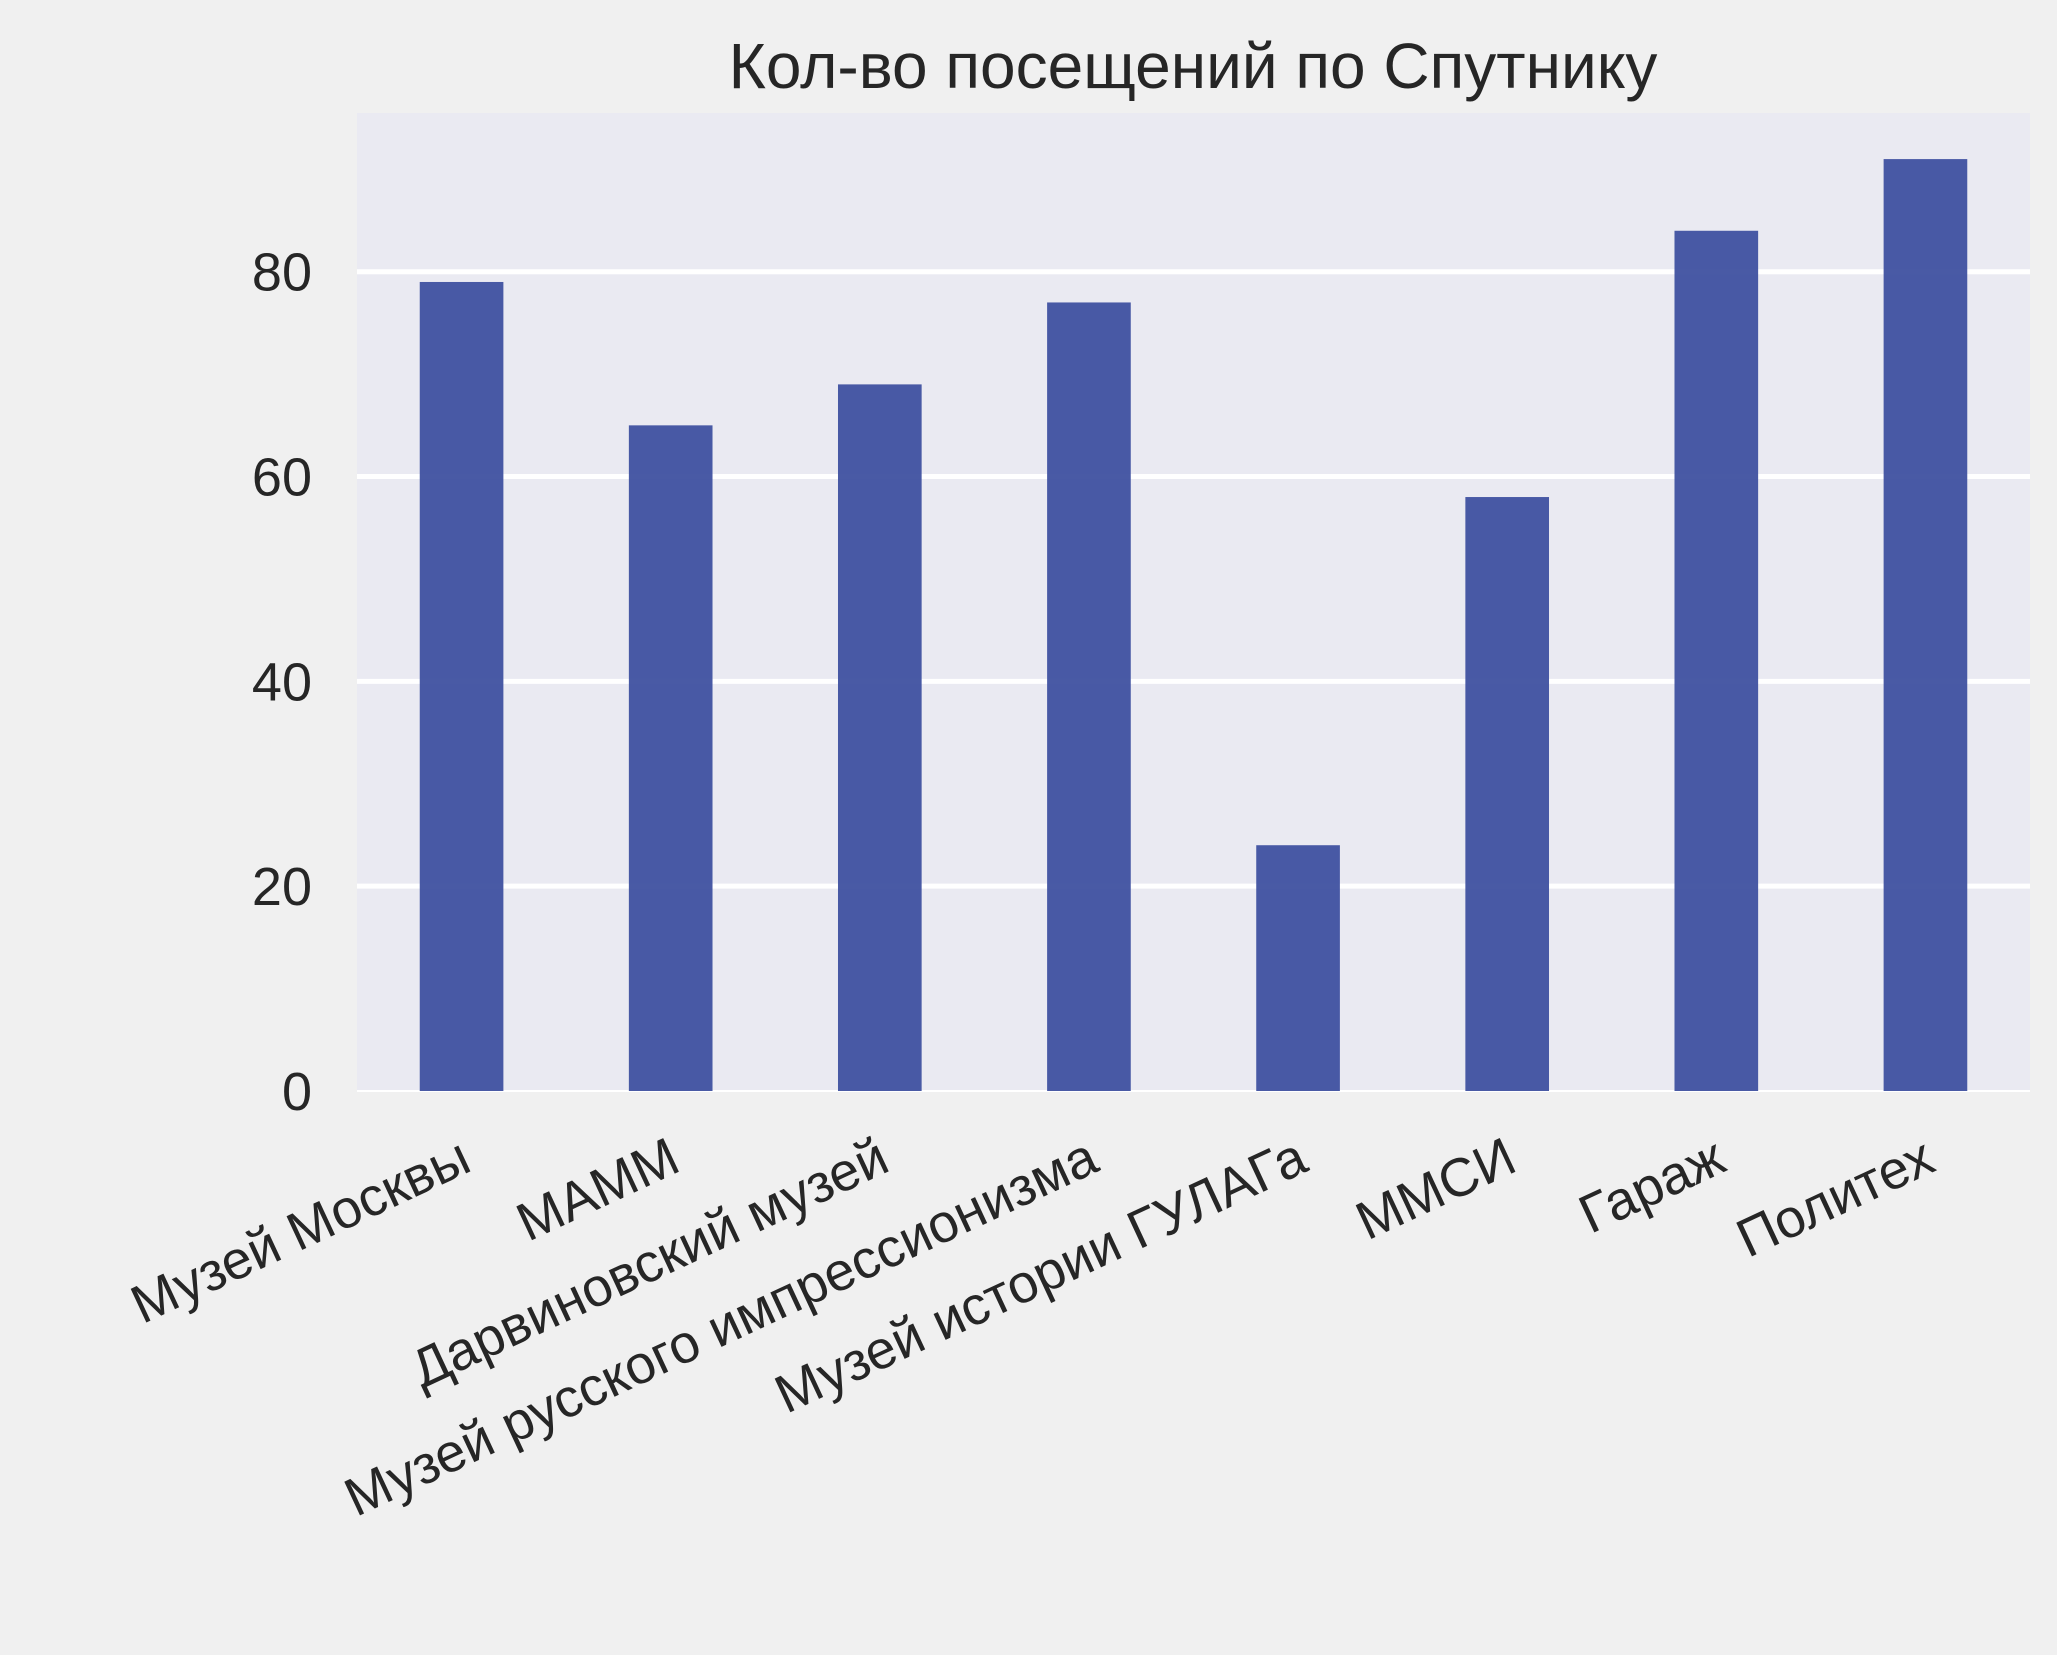 The width and height of the screenshot is (2057, 1655). What do you see at coordinates (1835, 1197) in the screenshot?
I see `x-tick-label: Политех` at bounding box center [1835, 1197].